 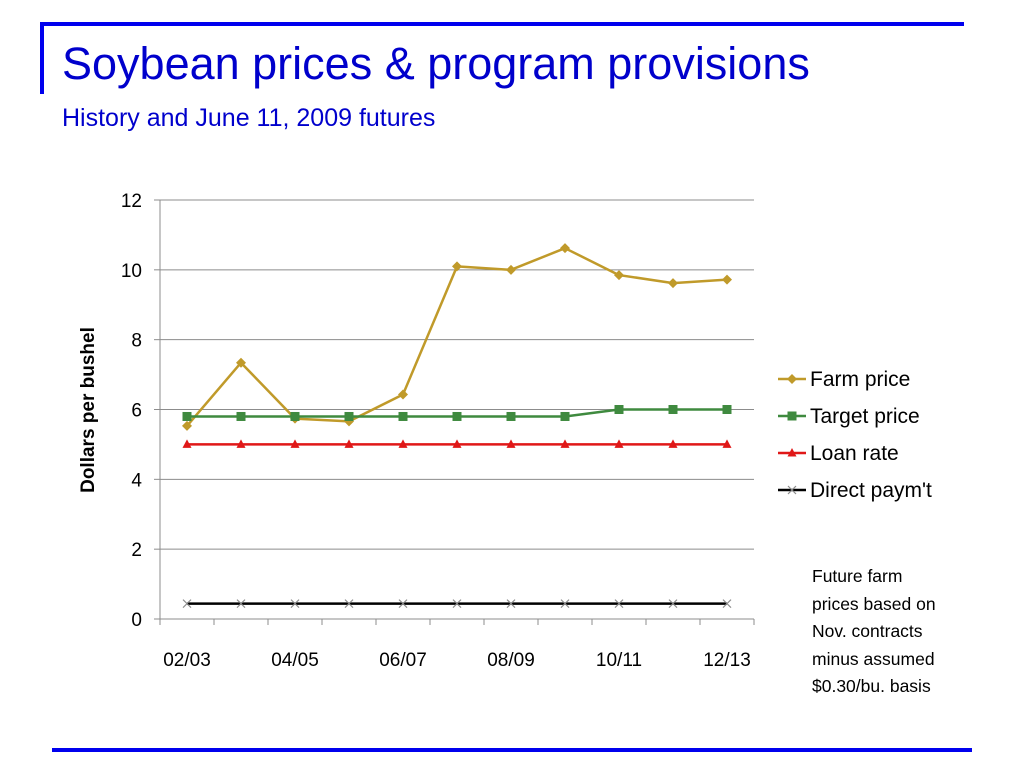 I want to click on x-tick-label: 04/05, so click(x=295, y=660).